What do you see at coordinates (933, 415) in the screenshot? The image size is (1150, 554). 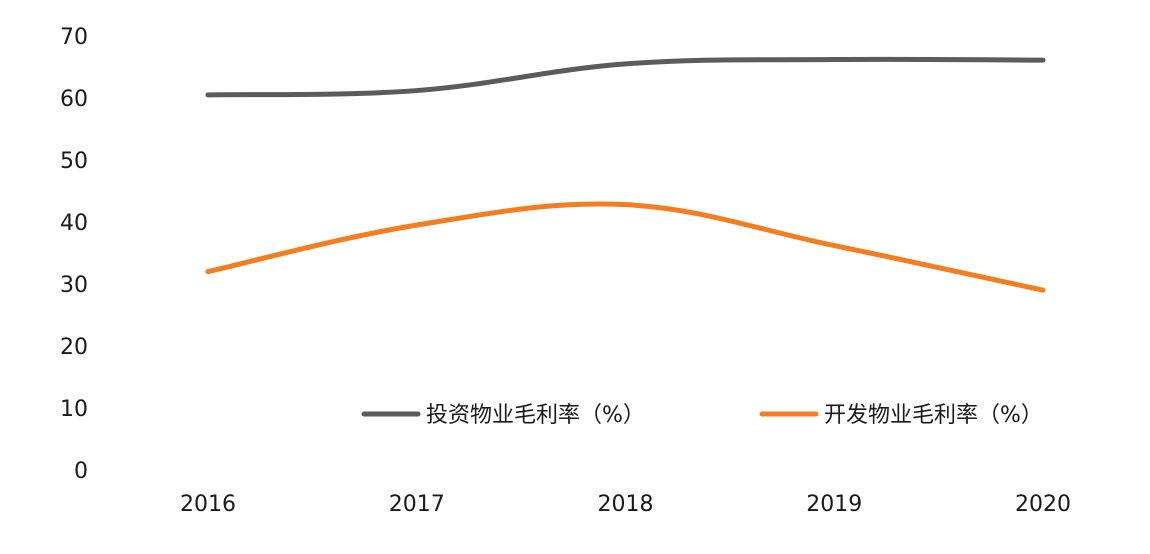 I see `legend-label-2: 开发物业毛利率（%）` at bounding box center [933, 415].